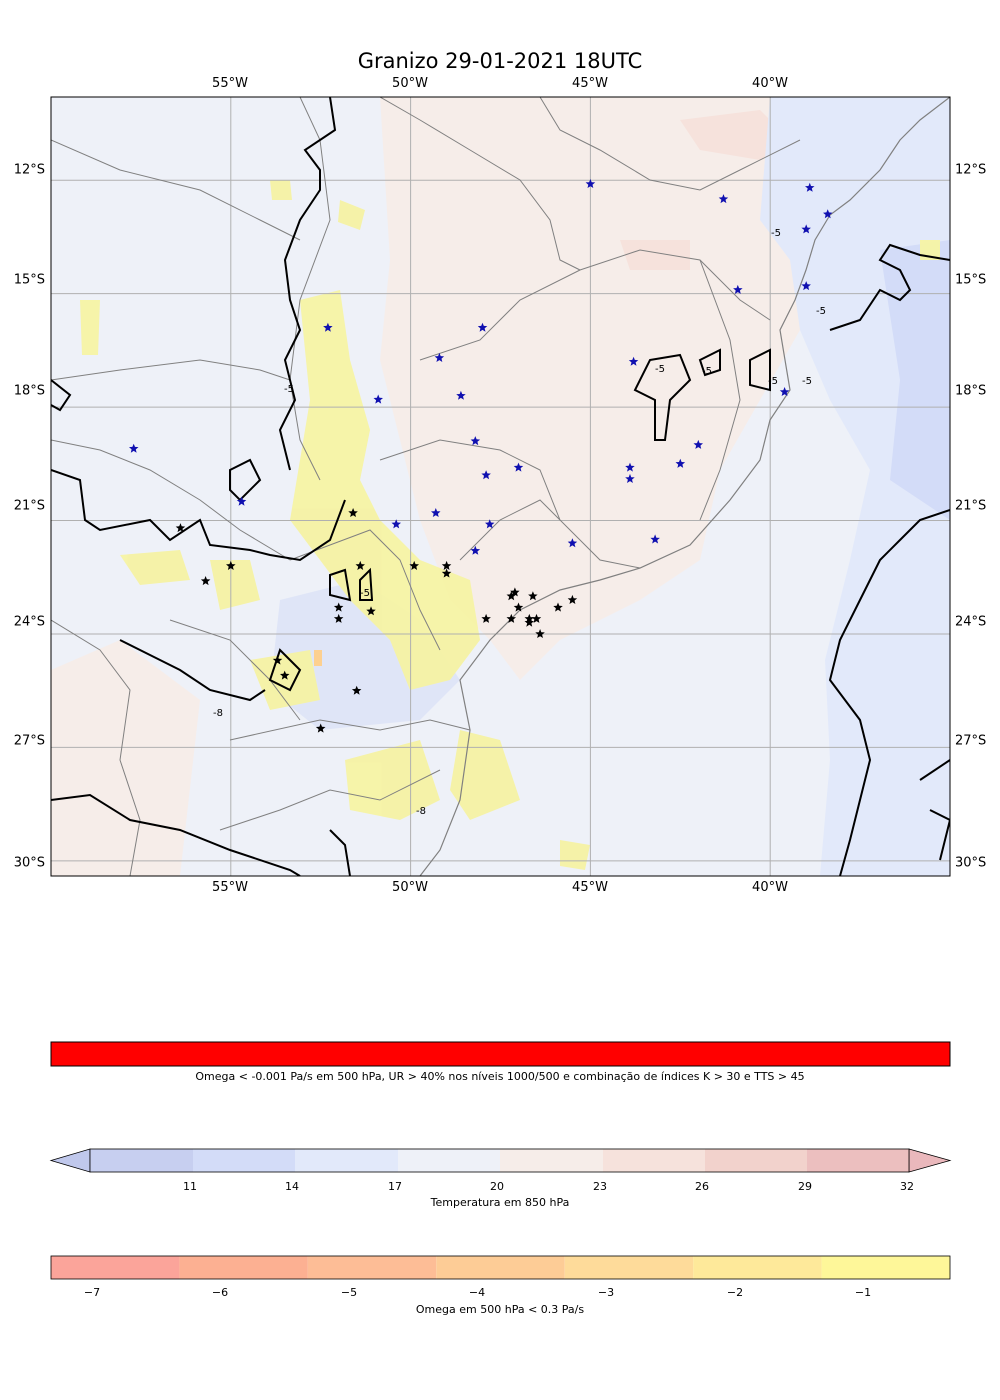  I want to click on colorbar1-bar, so click(500, 1054).